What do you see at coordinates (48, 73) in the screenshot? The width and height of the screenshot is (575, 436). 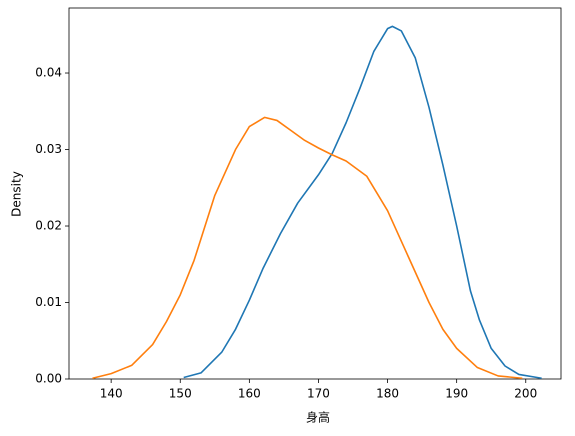 I see `y-tick-label: 0.04` at bounding box center [48, 73].